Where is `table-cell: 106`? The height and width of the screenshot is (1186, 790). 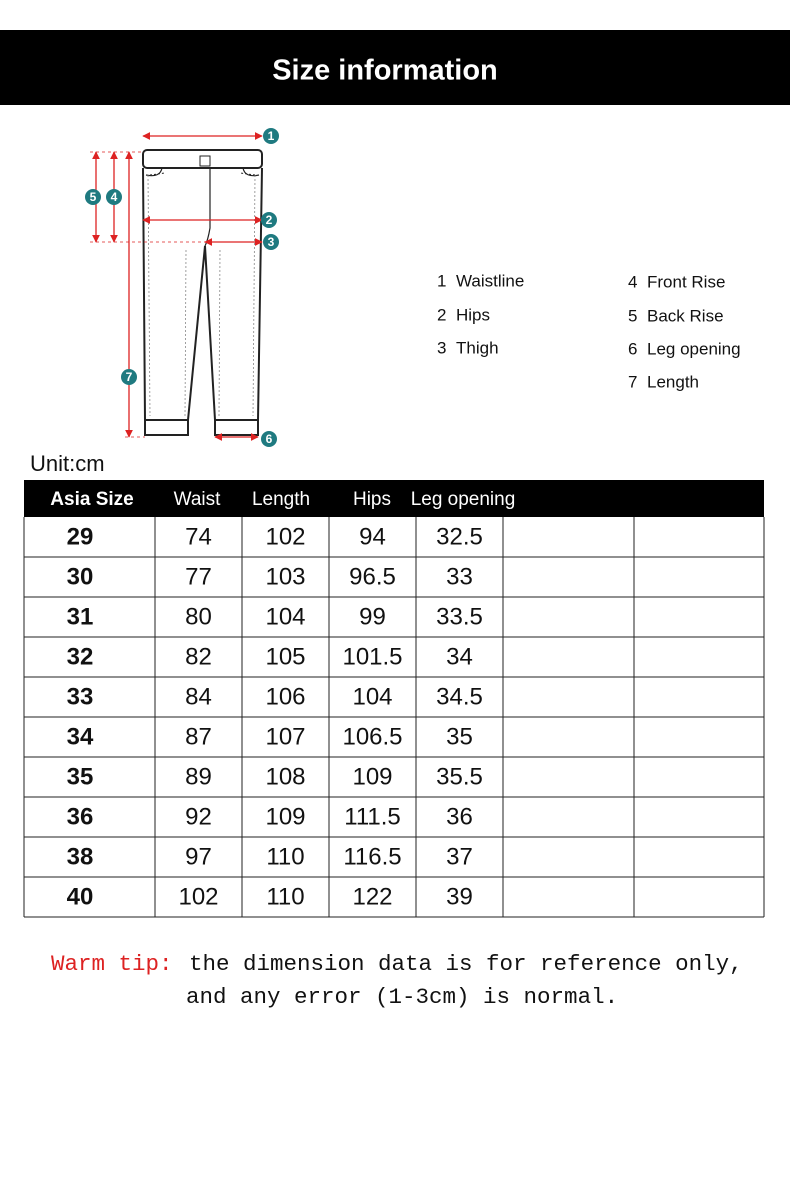 table-cell: 106 is located at coordinates (285, 696).